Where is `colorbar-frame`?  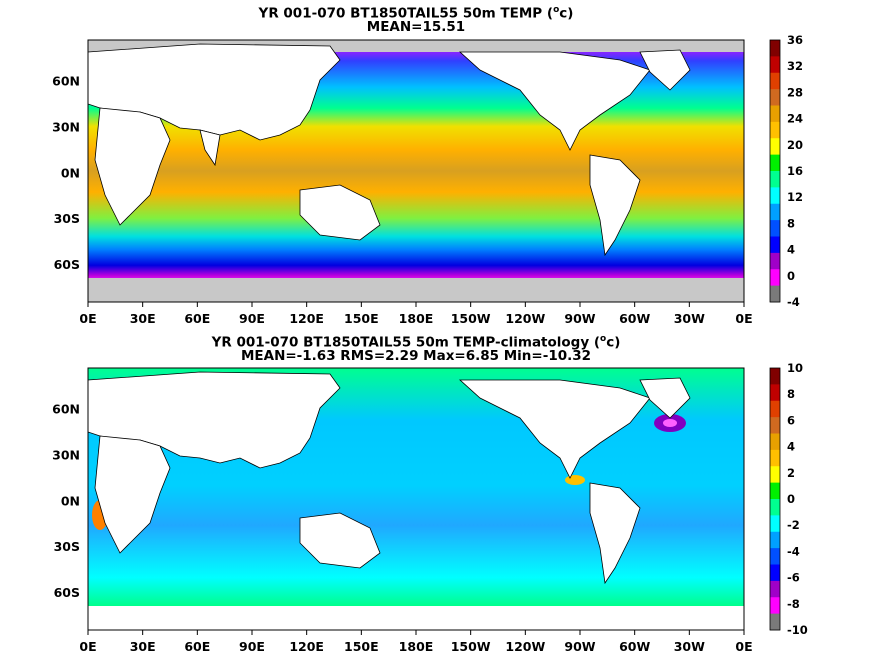 colorbar-frame is located at coordinates (775, 499).